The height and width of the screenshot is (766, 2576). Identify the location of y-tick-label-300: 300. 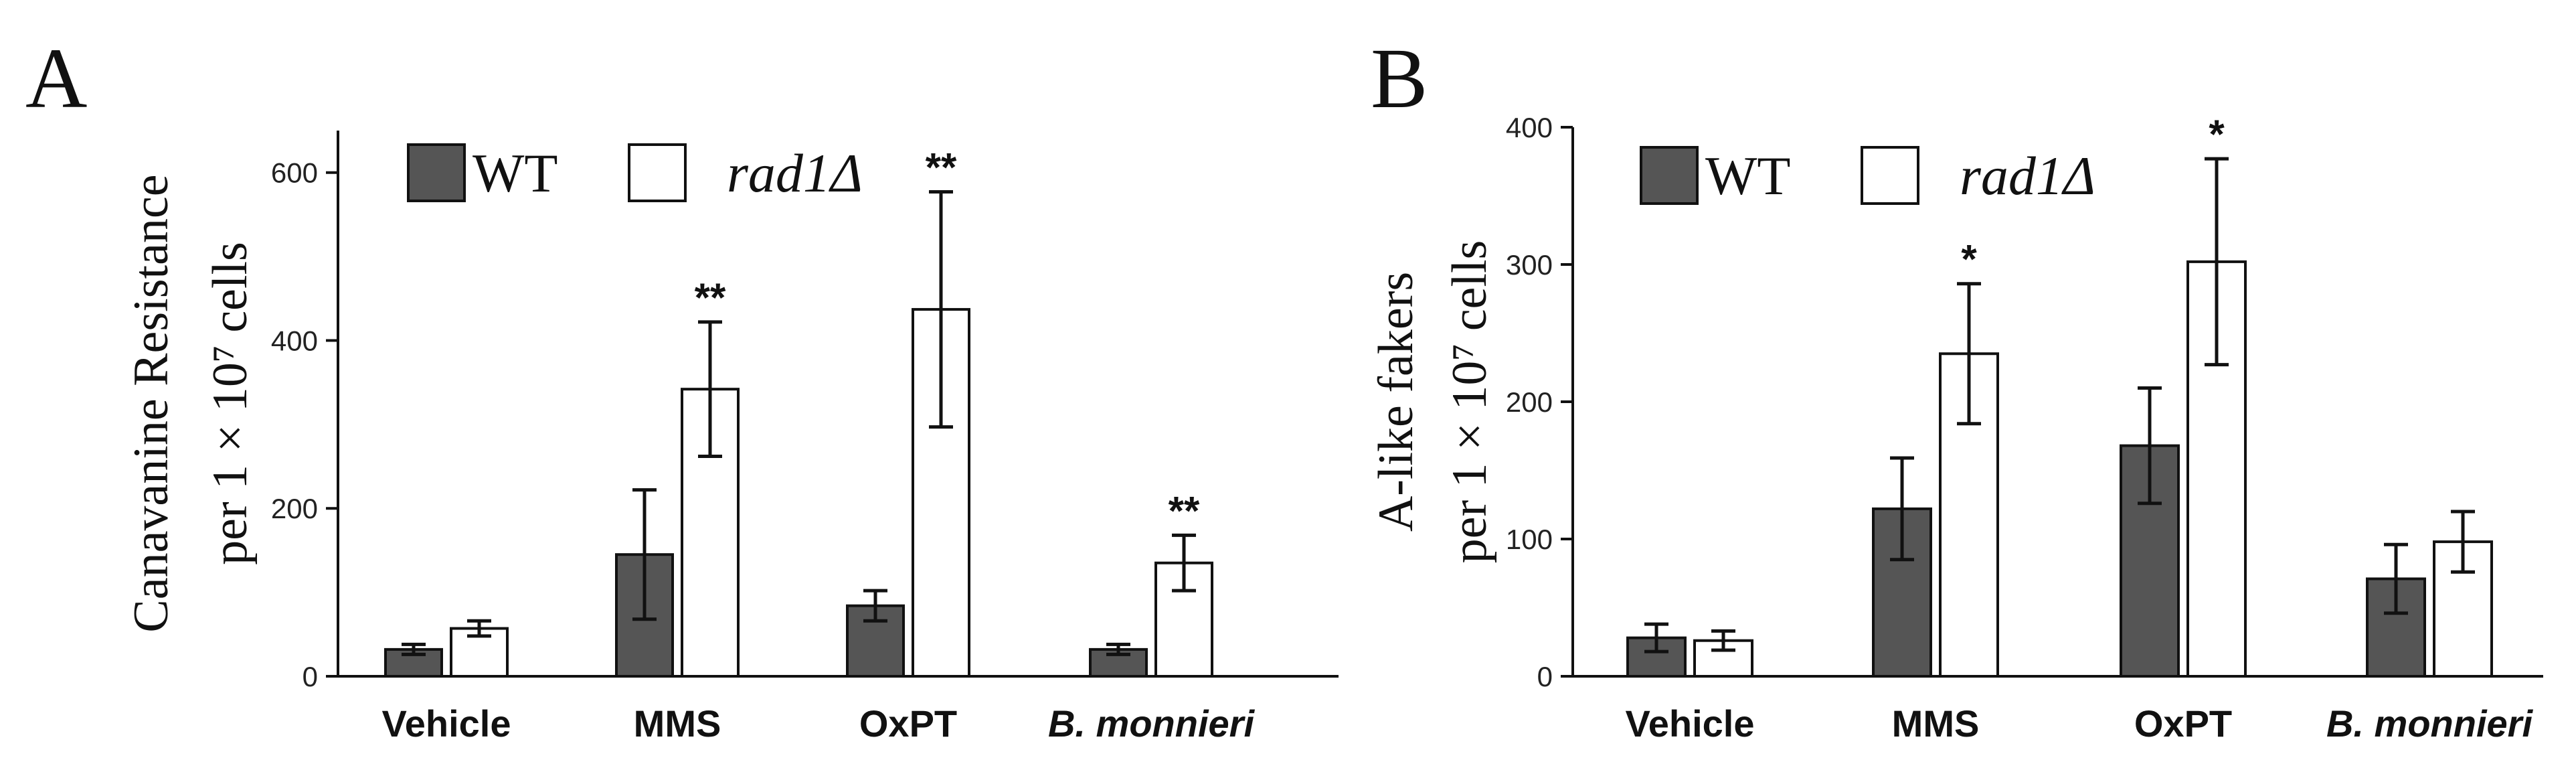
(1529, 265).